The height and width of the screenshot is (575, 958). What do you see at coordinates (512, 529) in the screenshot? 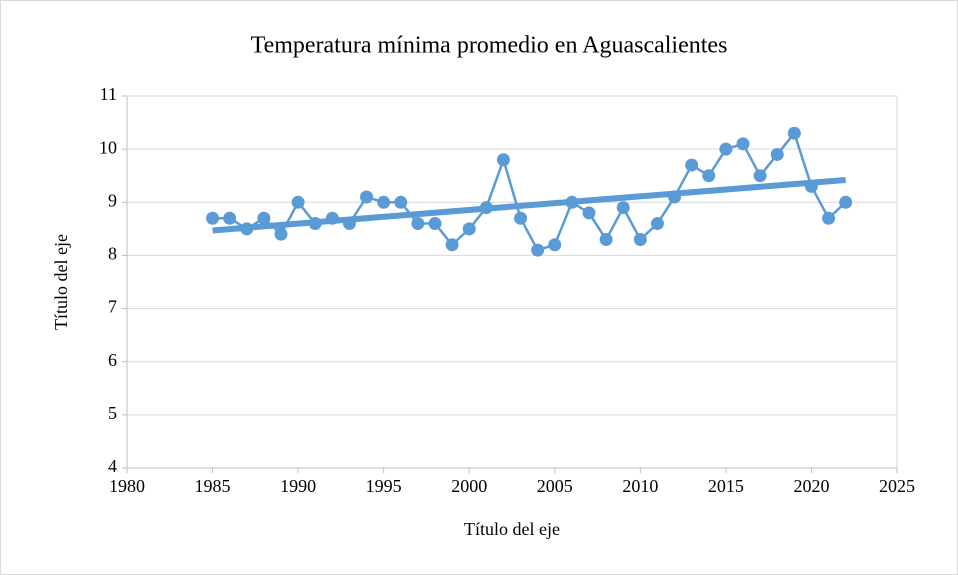
I see `x-axis-title: Título del eje` at bounding box center [512, 529].